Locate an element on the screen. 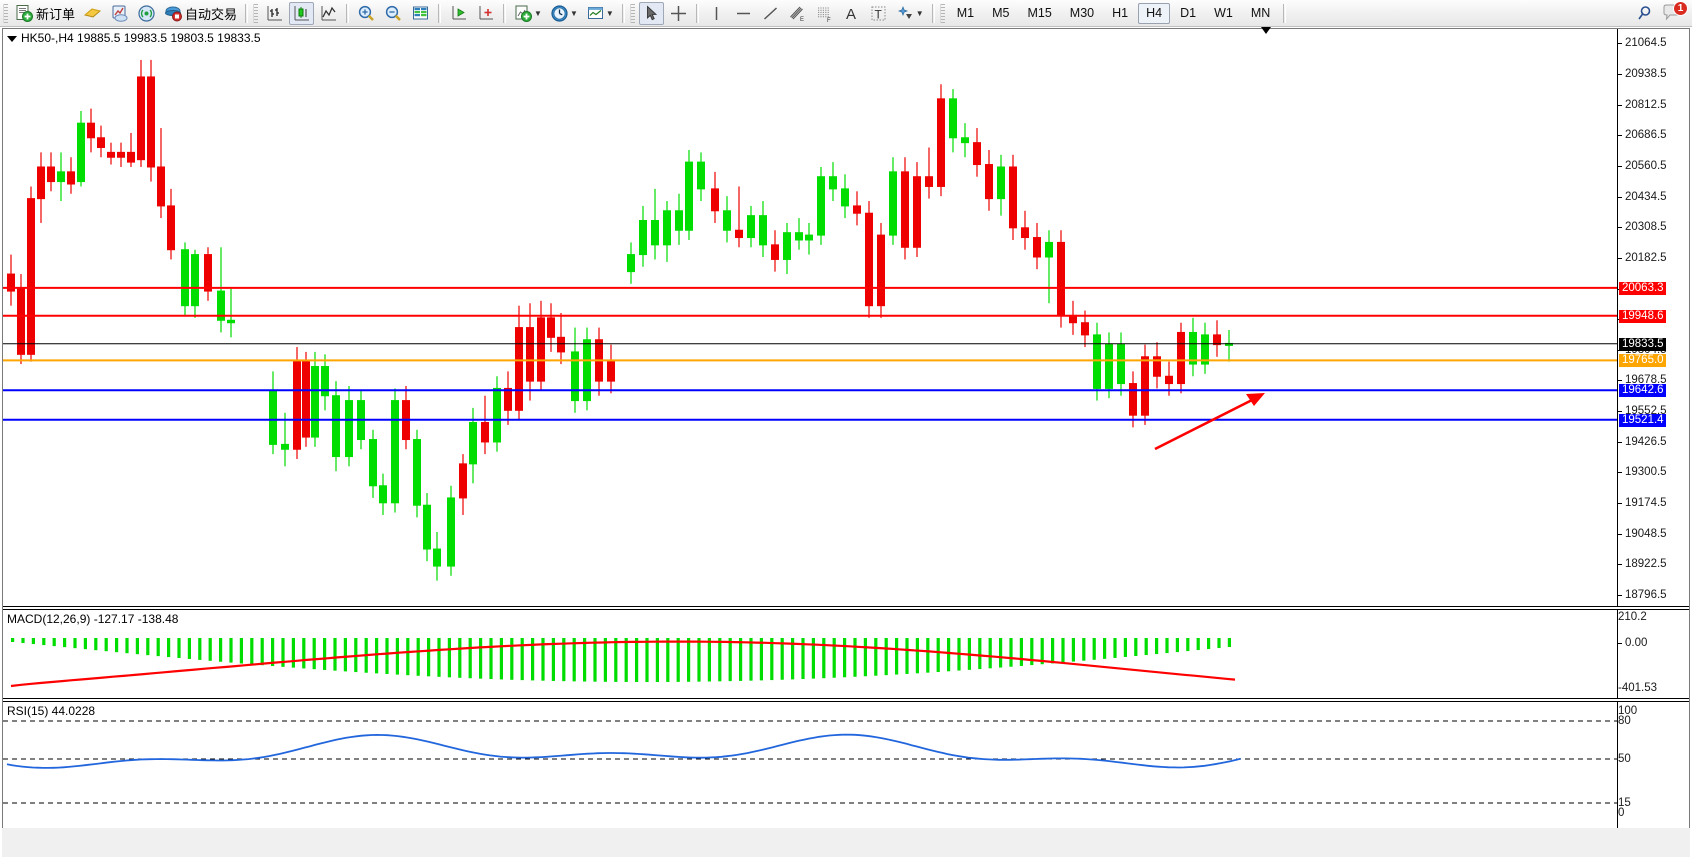 The image size is (1692, 859). main-toolbar: 新订单 is located at coordinates (846, 13).